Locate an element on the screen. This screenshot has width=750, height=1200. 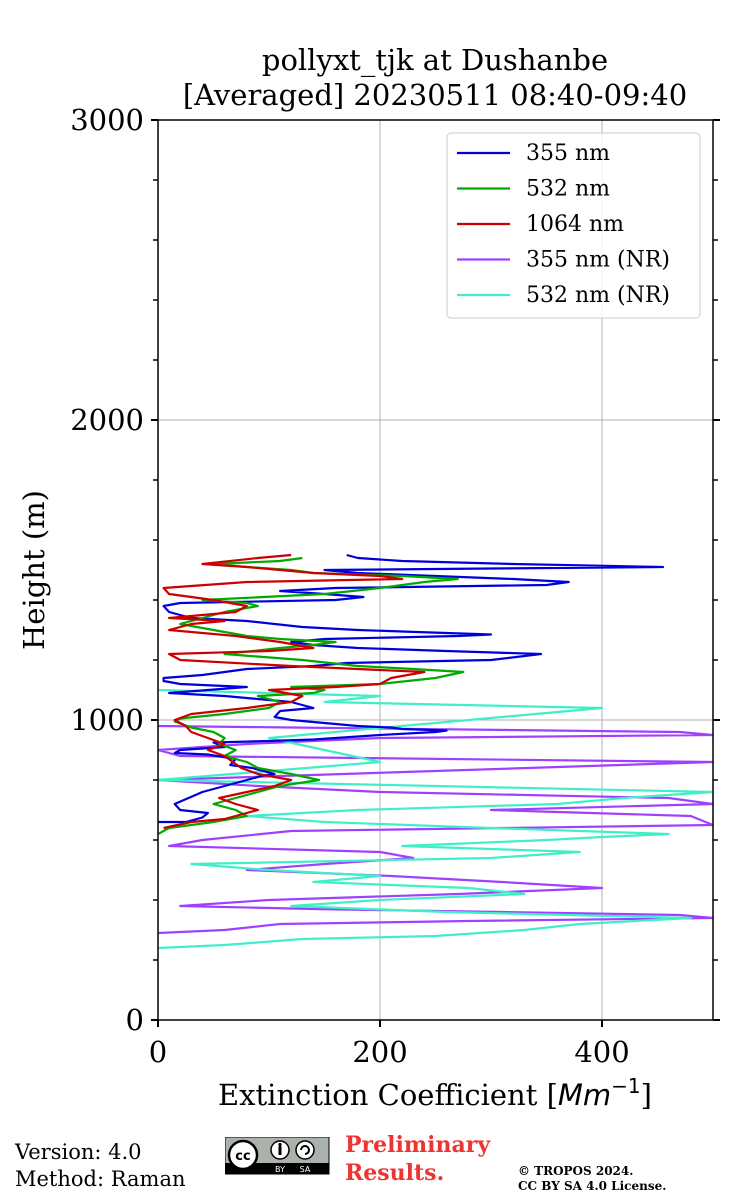
preliminary-line2: Results. is located at coordinates (395, 1173).